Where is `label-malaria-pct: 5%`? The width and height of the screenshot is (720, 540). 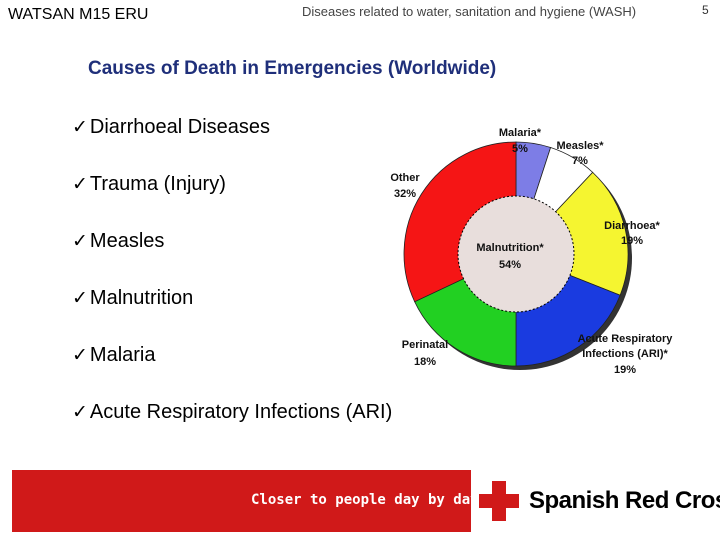 label-malaria-pct: 5% is located at coordinates (520, 149).